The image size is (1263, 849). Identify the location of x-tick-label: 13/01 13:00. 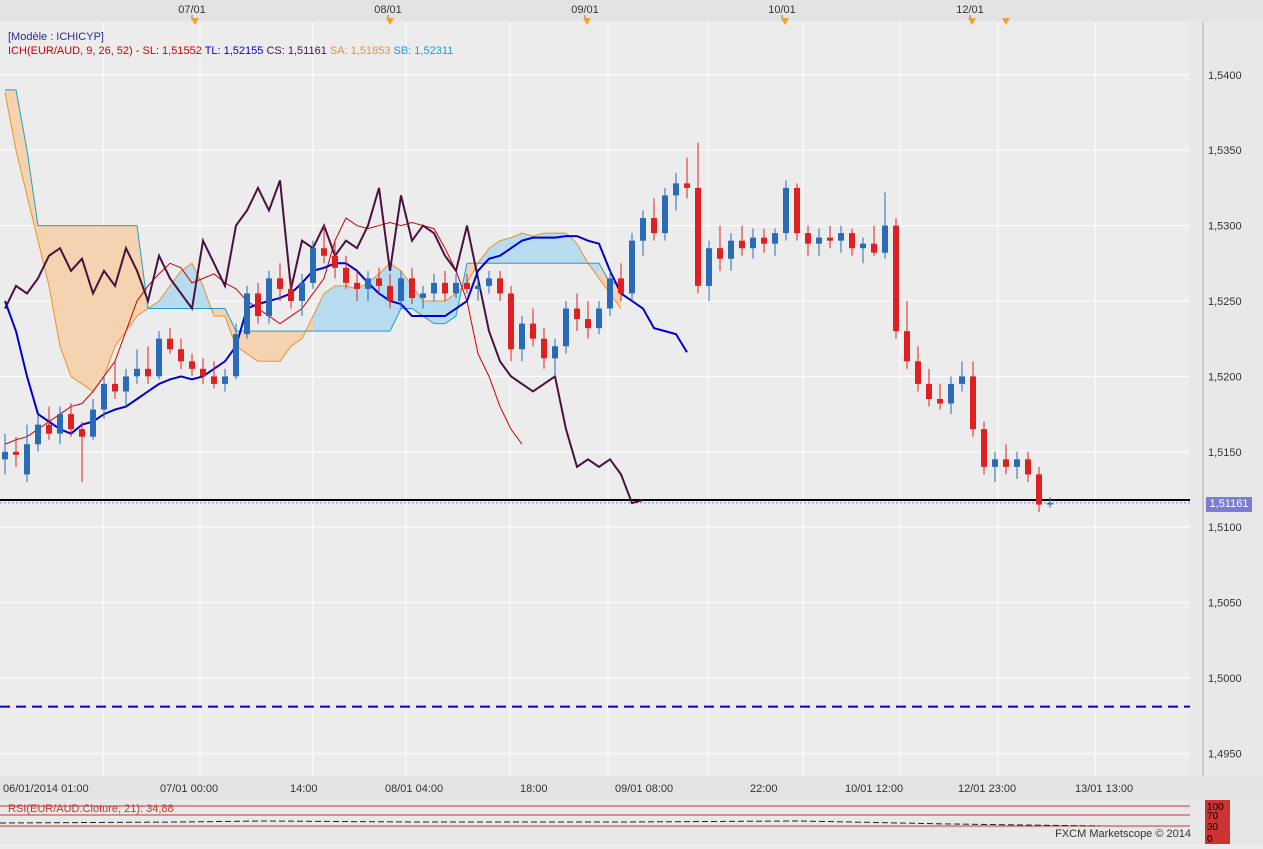
(1104, 789).